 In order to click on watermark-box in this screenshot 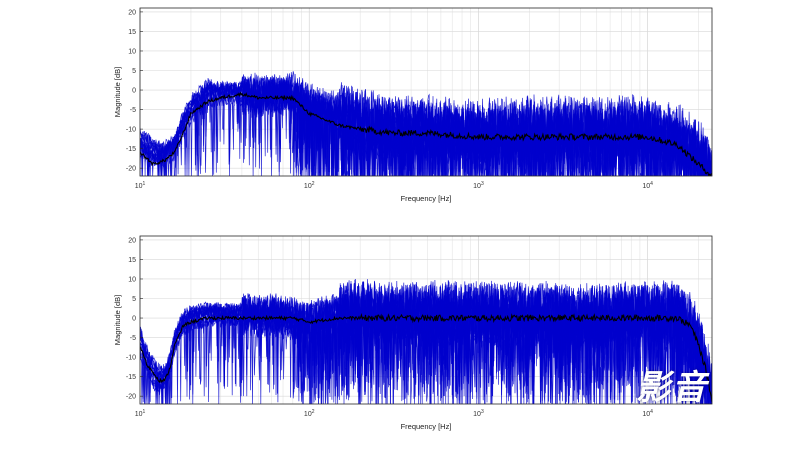, I will do `click(750, 386)`.